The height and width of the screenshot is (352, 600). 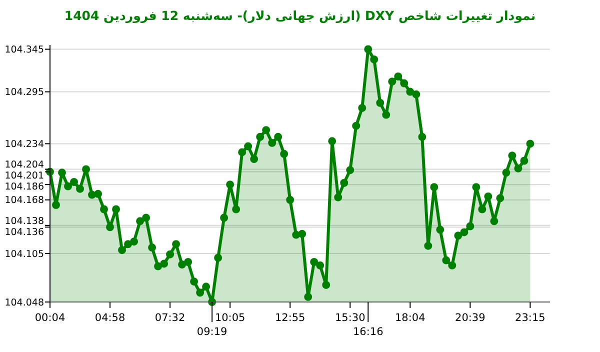 What do you see at coordinates (368, 332) in the screenshot?
I see `x-tick-label: 16:16` at bounding box center [368, 332].